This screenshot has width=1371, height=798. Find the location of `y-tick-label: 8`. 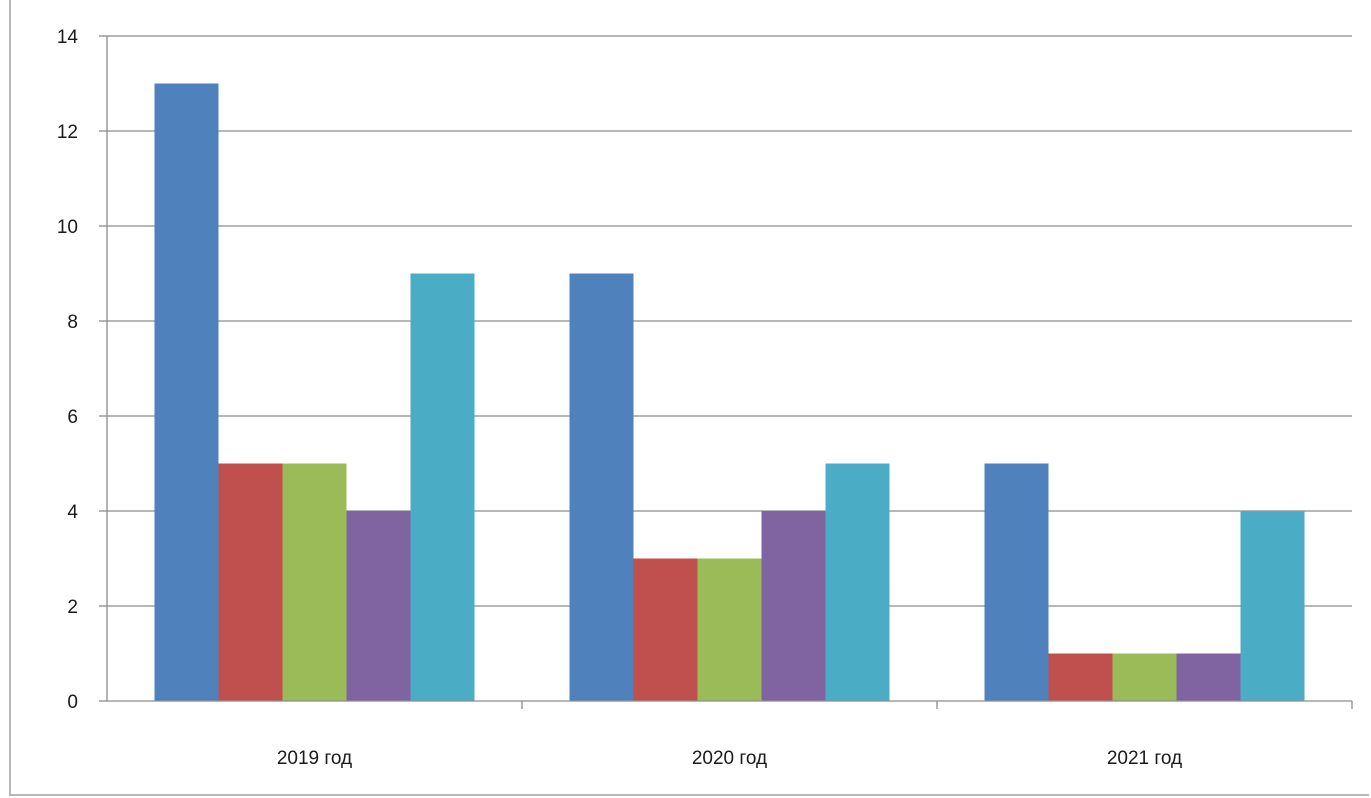

y-tick-label: 8 is located at coordinates (72, 322).